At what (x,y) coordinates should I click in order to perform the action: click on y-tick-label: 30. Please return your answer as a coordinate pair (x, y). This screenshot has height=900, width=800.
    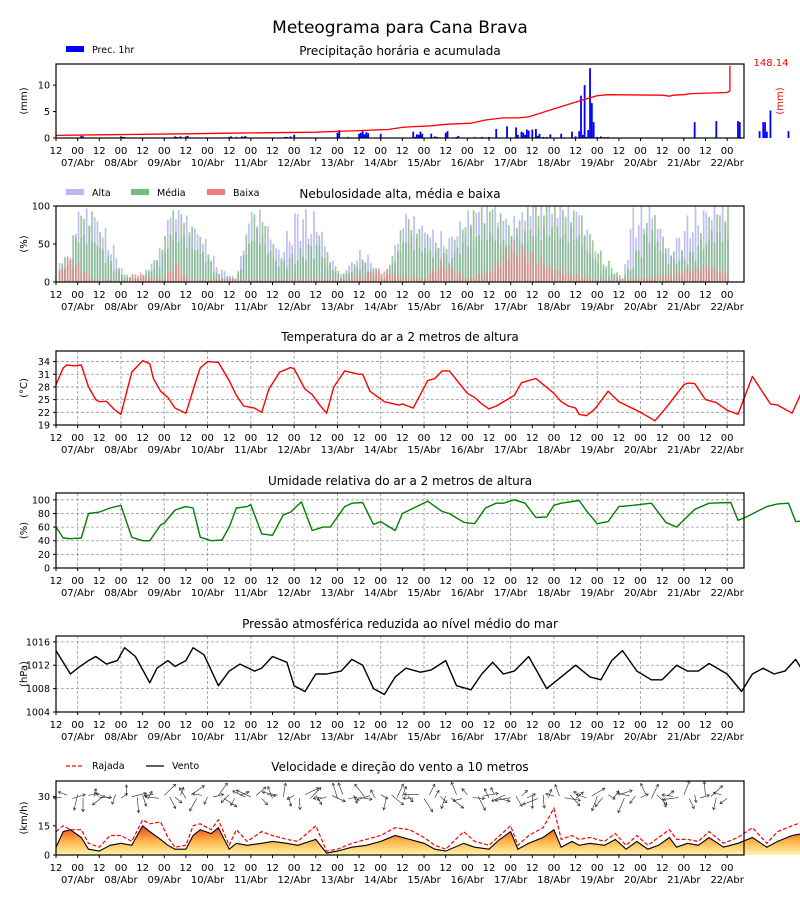
    Looking at the image, I should click on (44, 797).